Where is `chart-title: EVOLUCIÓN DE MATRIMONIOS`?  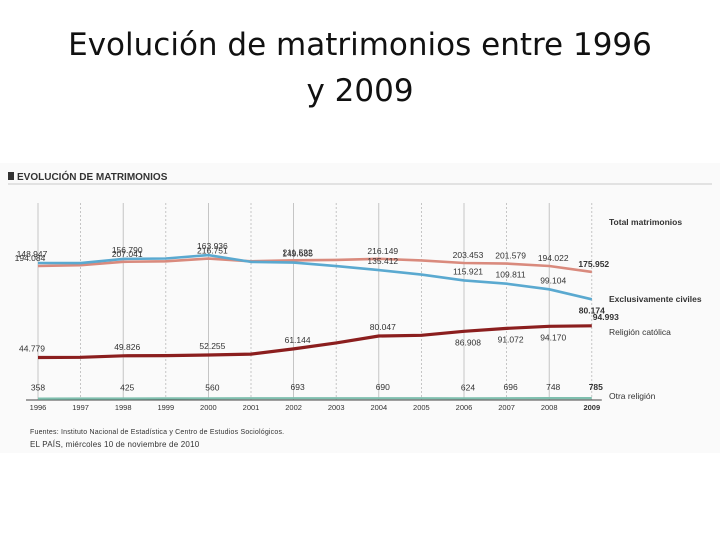
chart-title: EVOLUCIÓN DE MATRIMONIOS is located at coordinates (92, 176).